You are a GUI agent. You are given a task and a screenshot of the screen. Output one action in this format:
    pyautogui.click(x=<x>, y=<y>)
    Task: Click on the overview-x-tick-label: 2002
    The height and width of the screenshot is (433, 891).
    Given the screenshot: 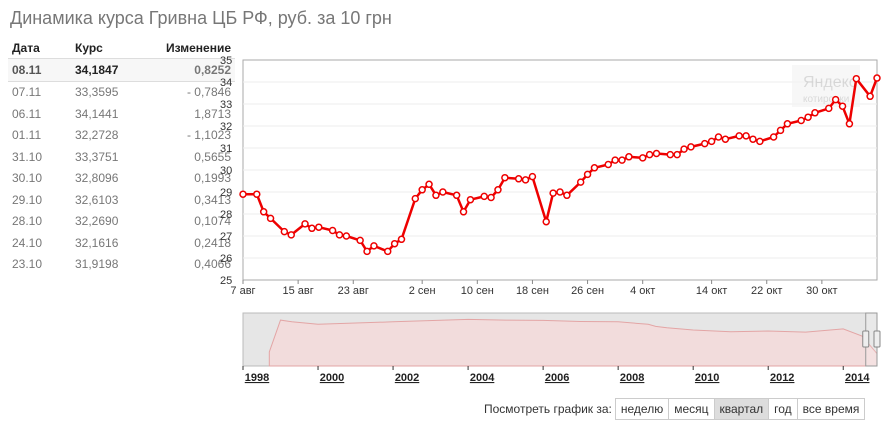 What is the action you would take?
    pyautogui.click(x=407, y=378)
    